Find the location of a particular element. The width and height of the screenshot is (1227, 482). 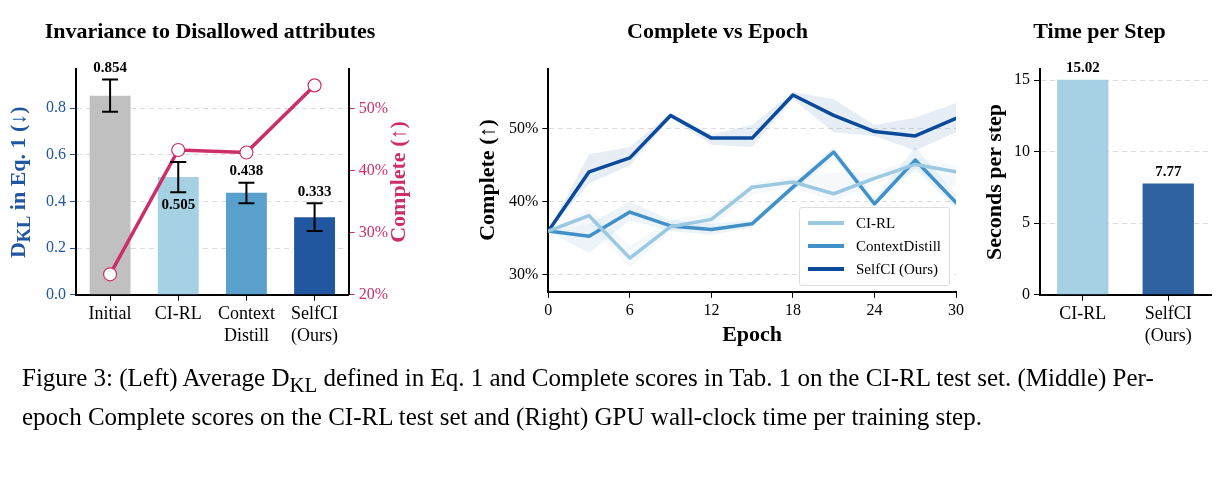

x-tick-label: Context Distill is located at coordinates (246, 324).